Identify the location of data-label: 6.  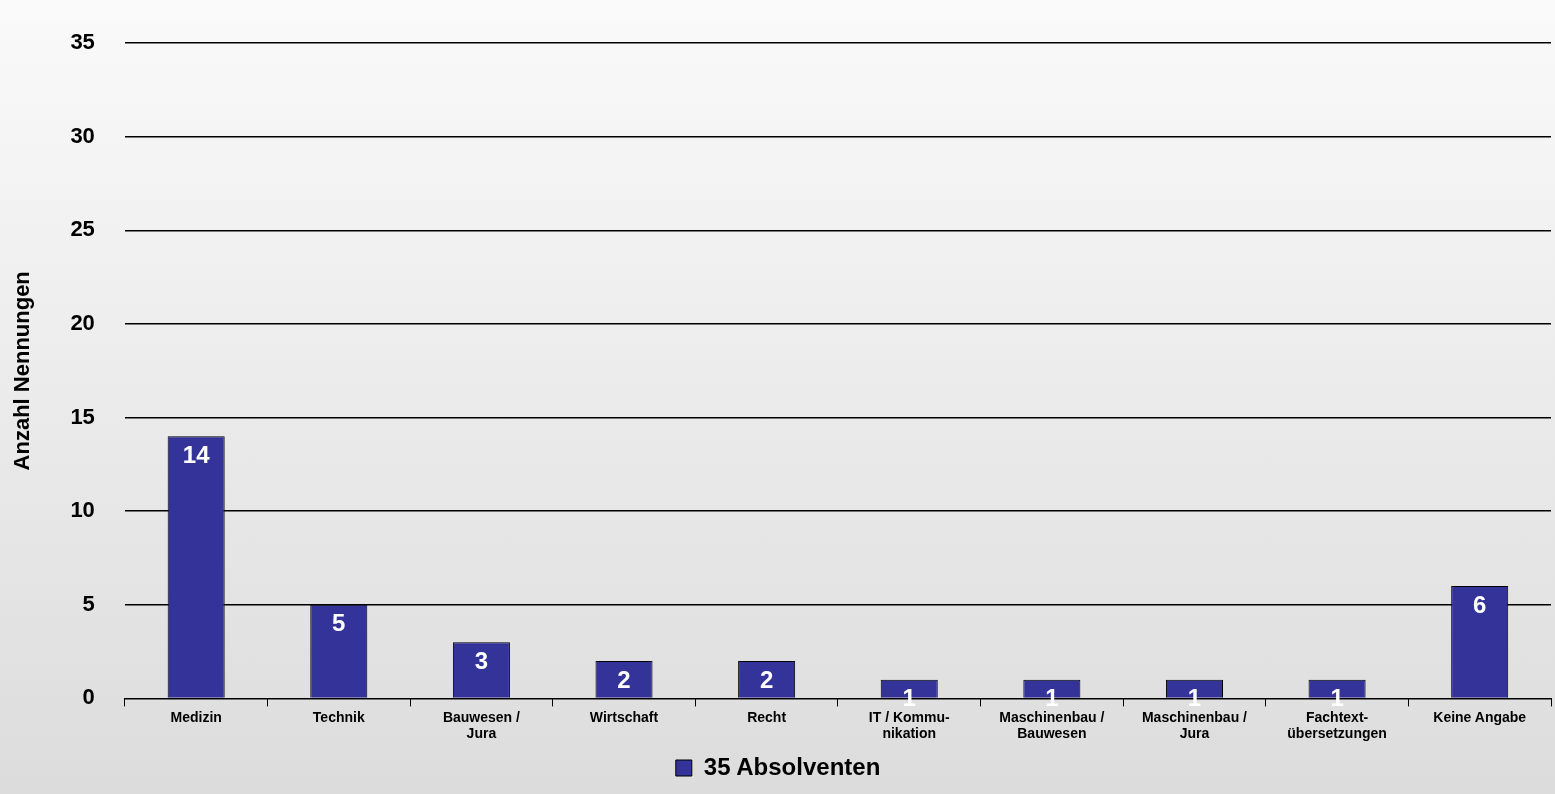
(1480, 604).